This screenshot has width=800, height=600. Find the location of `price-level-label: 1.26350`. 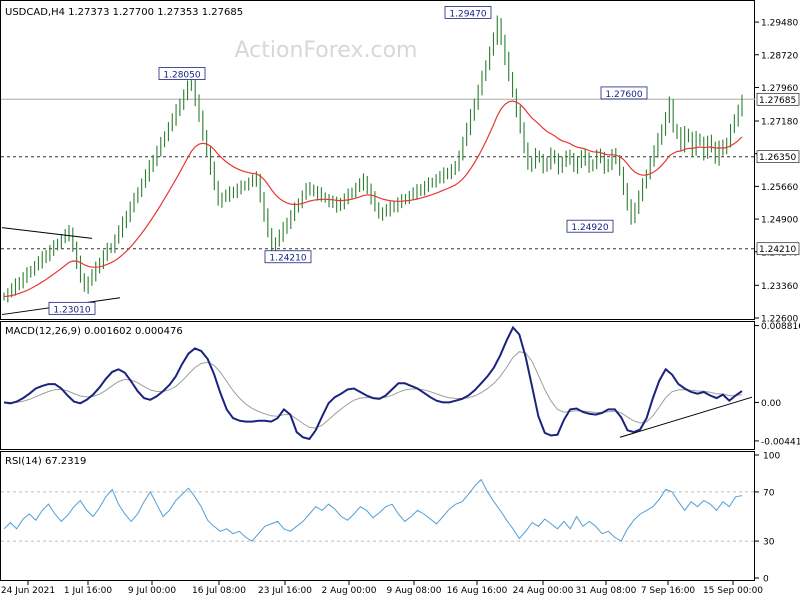

price-level-label: 1.26350 is located at coordinates (777, 158).